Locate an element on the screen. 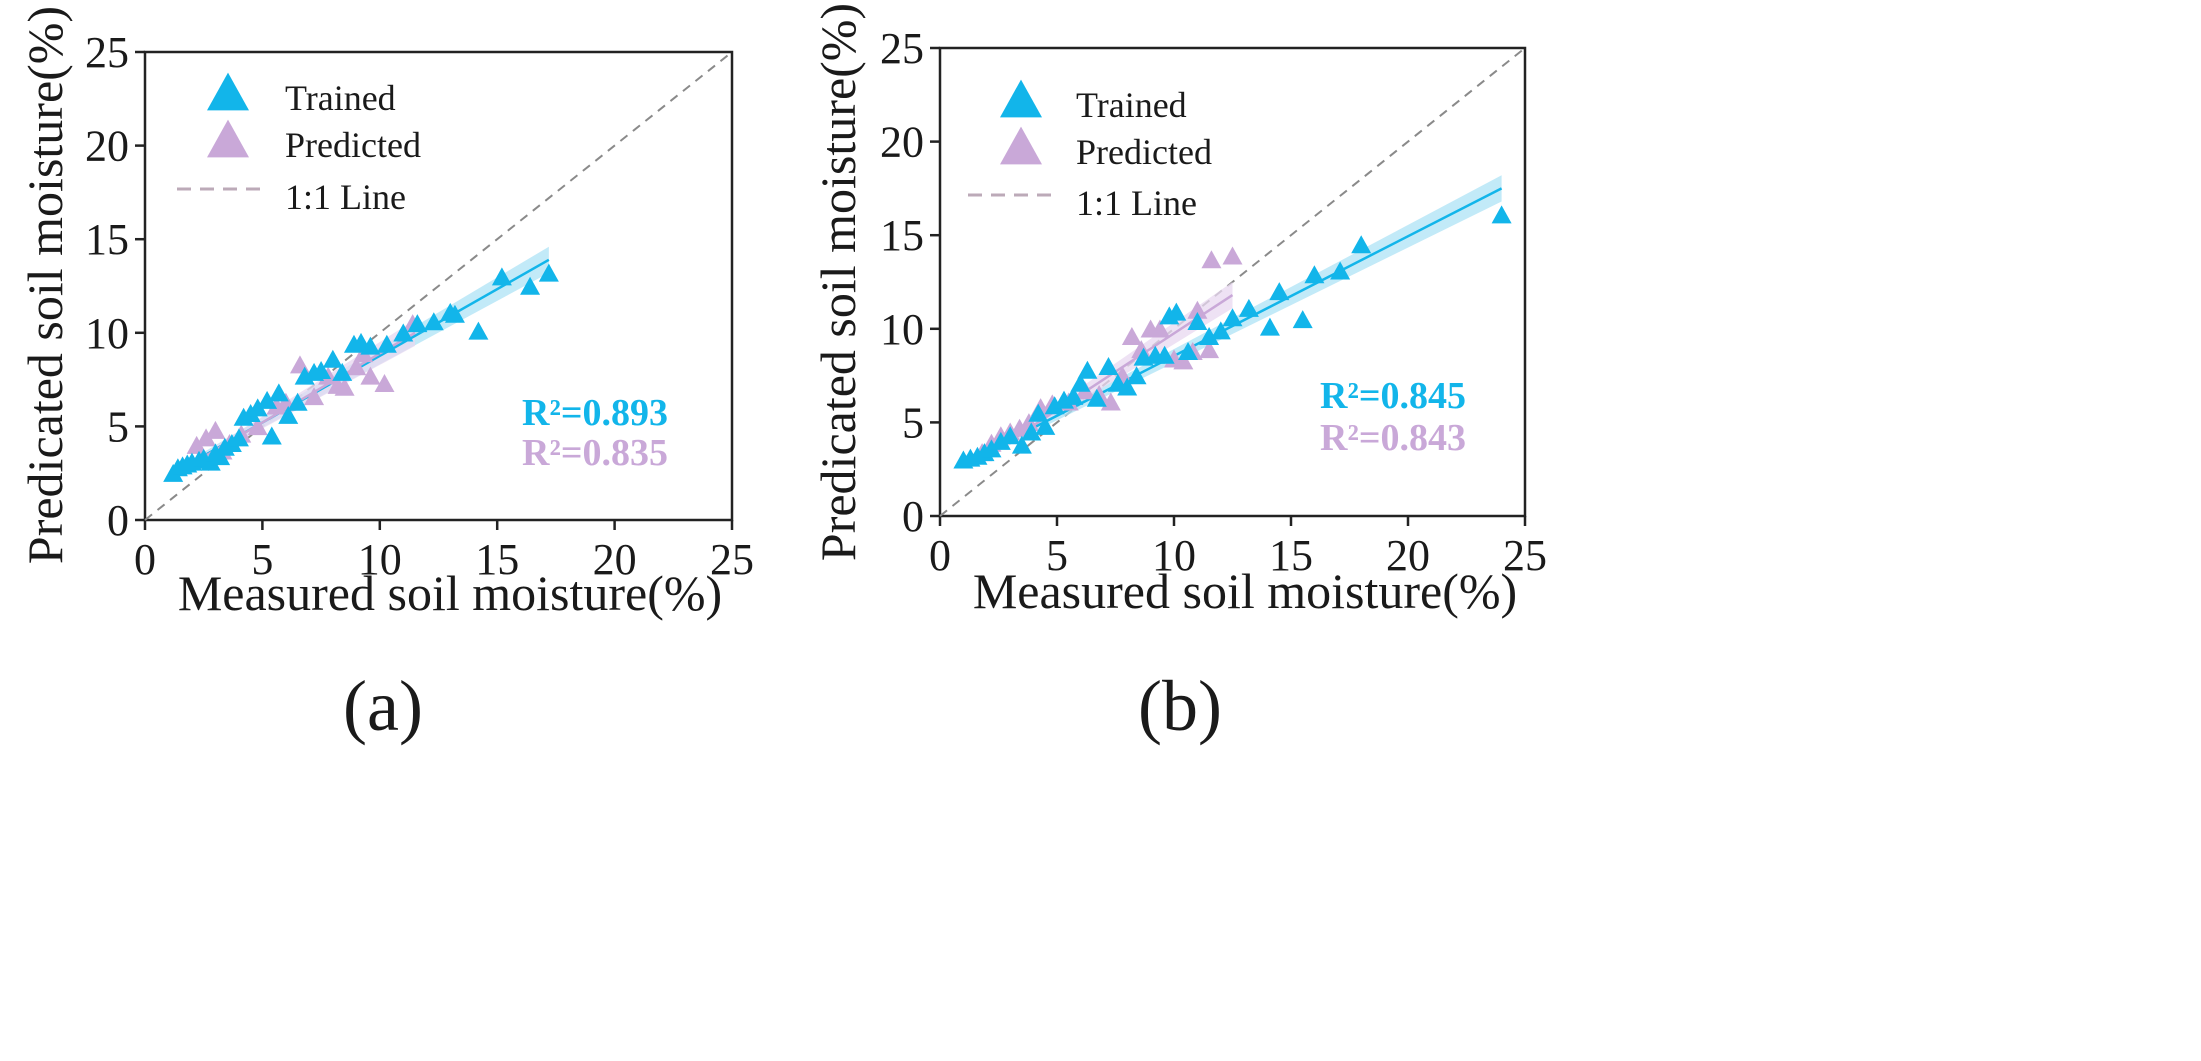 The height and width of the screenshot is (1061, 2201). x-tick-label: 25 is located at coordinates (1525, 555).